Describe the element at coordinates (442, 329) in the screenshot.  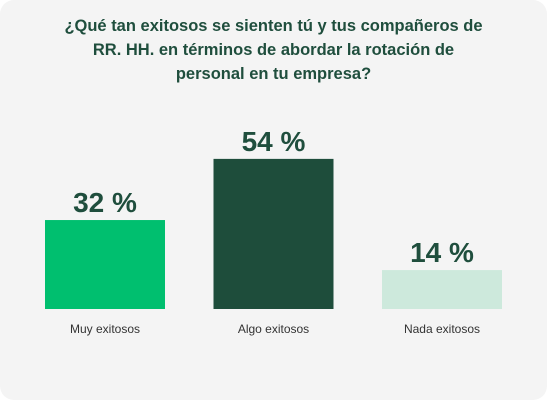
I see `category-label-3: Nada exitosos` at that location.